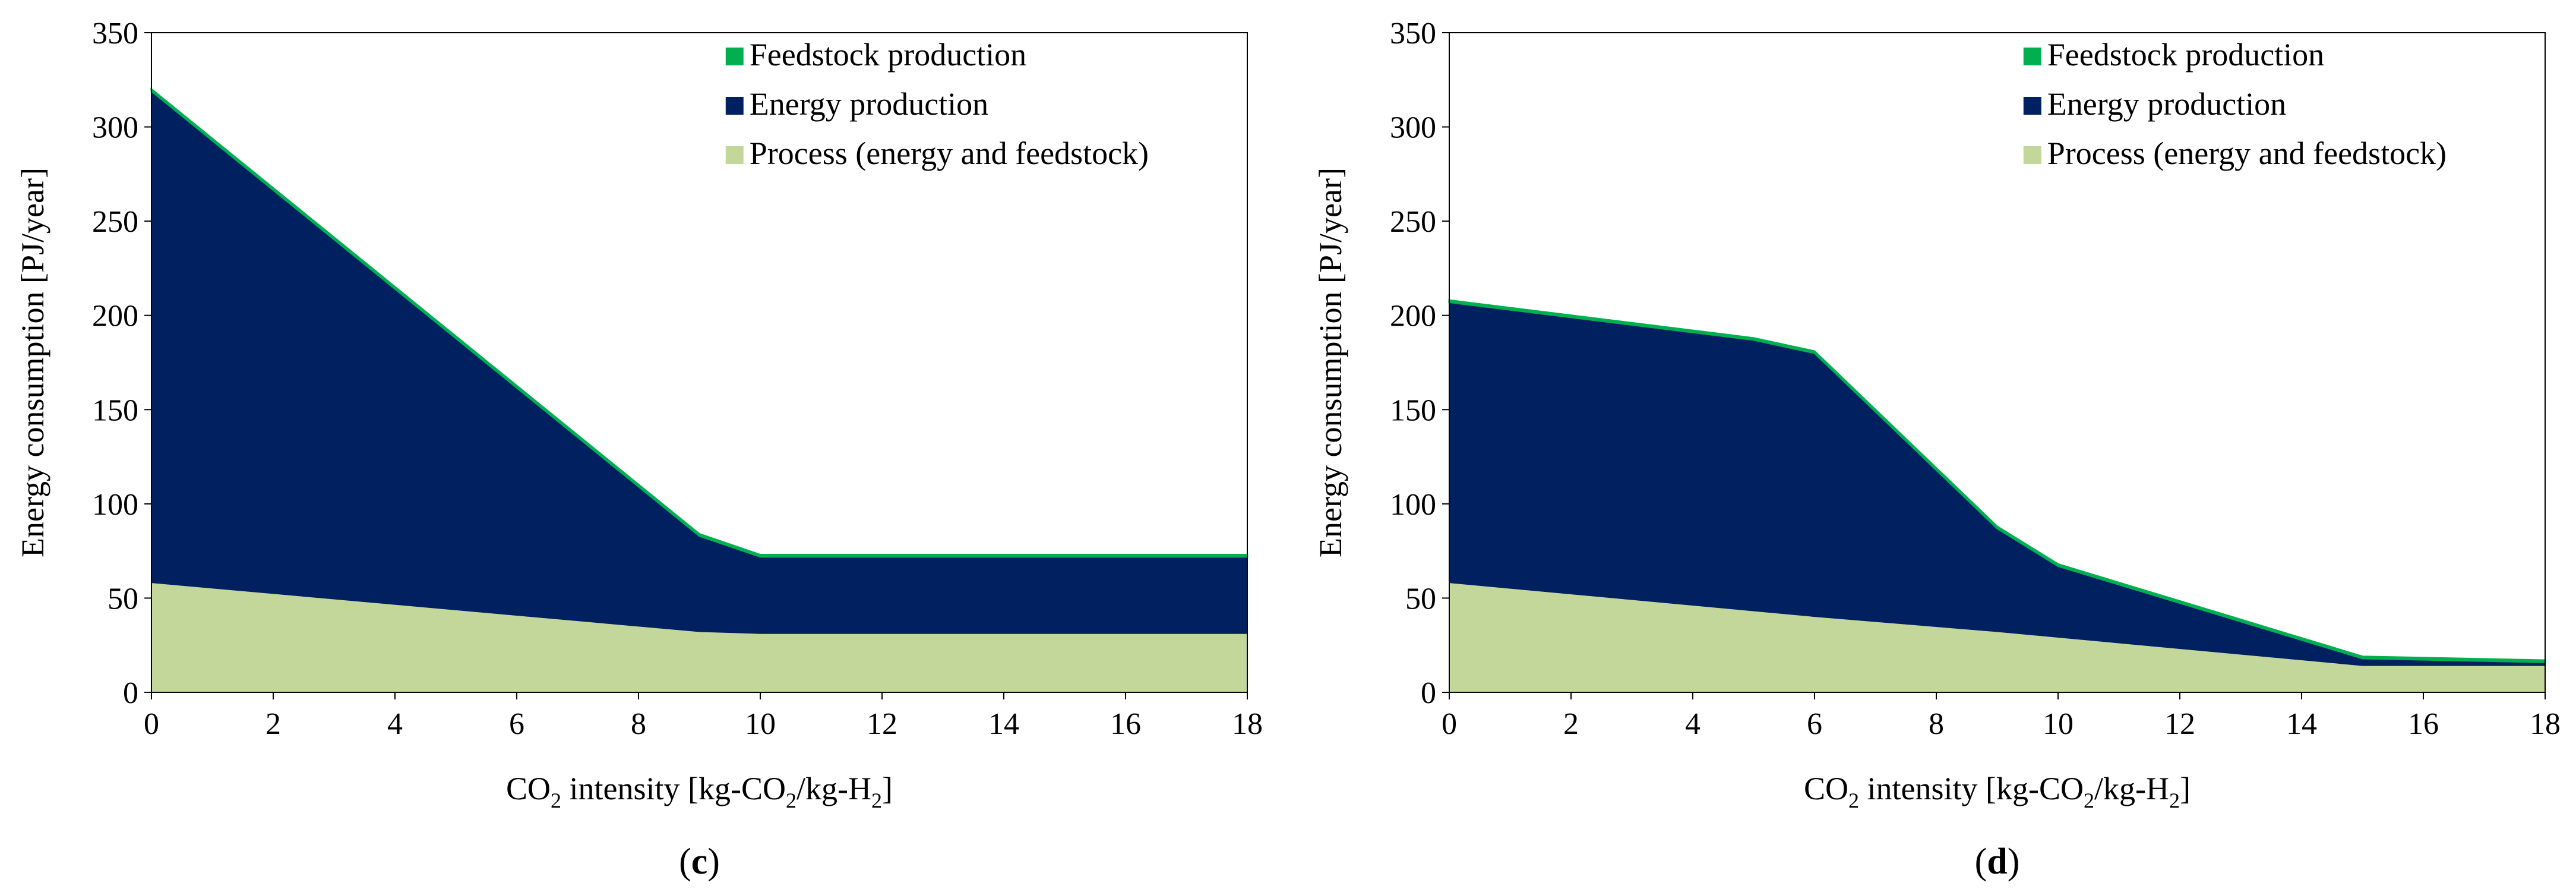  I want to click on panel-label: (d), so click(1997, 862).